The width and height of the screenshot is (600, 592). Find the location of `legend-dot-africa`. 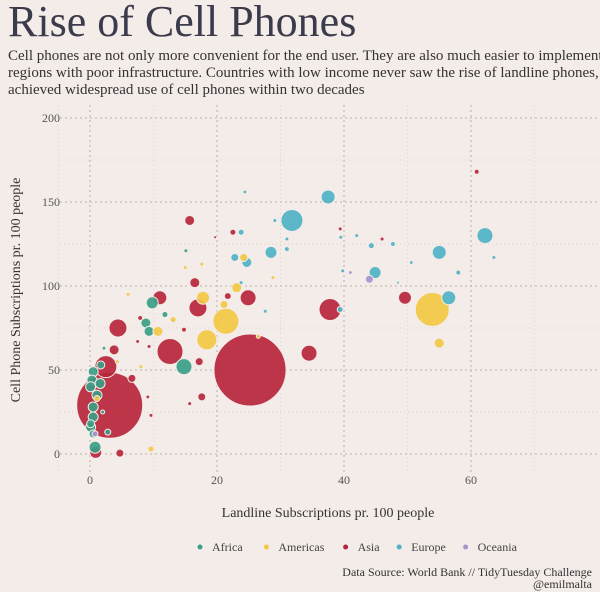

legend-dot-africa is located at coordinates (200, 547).